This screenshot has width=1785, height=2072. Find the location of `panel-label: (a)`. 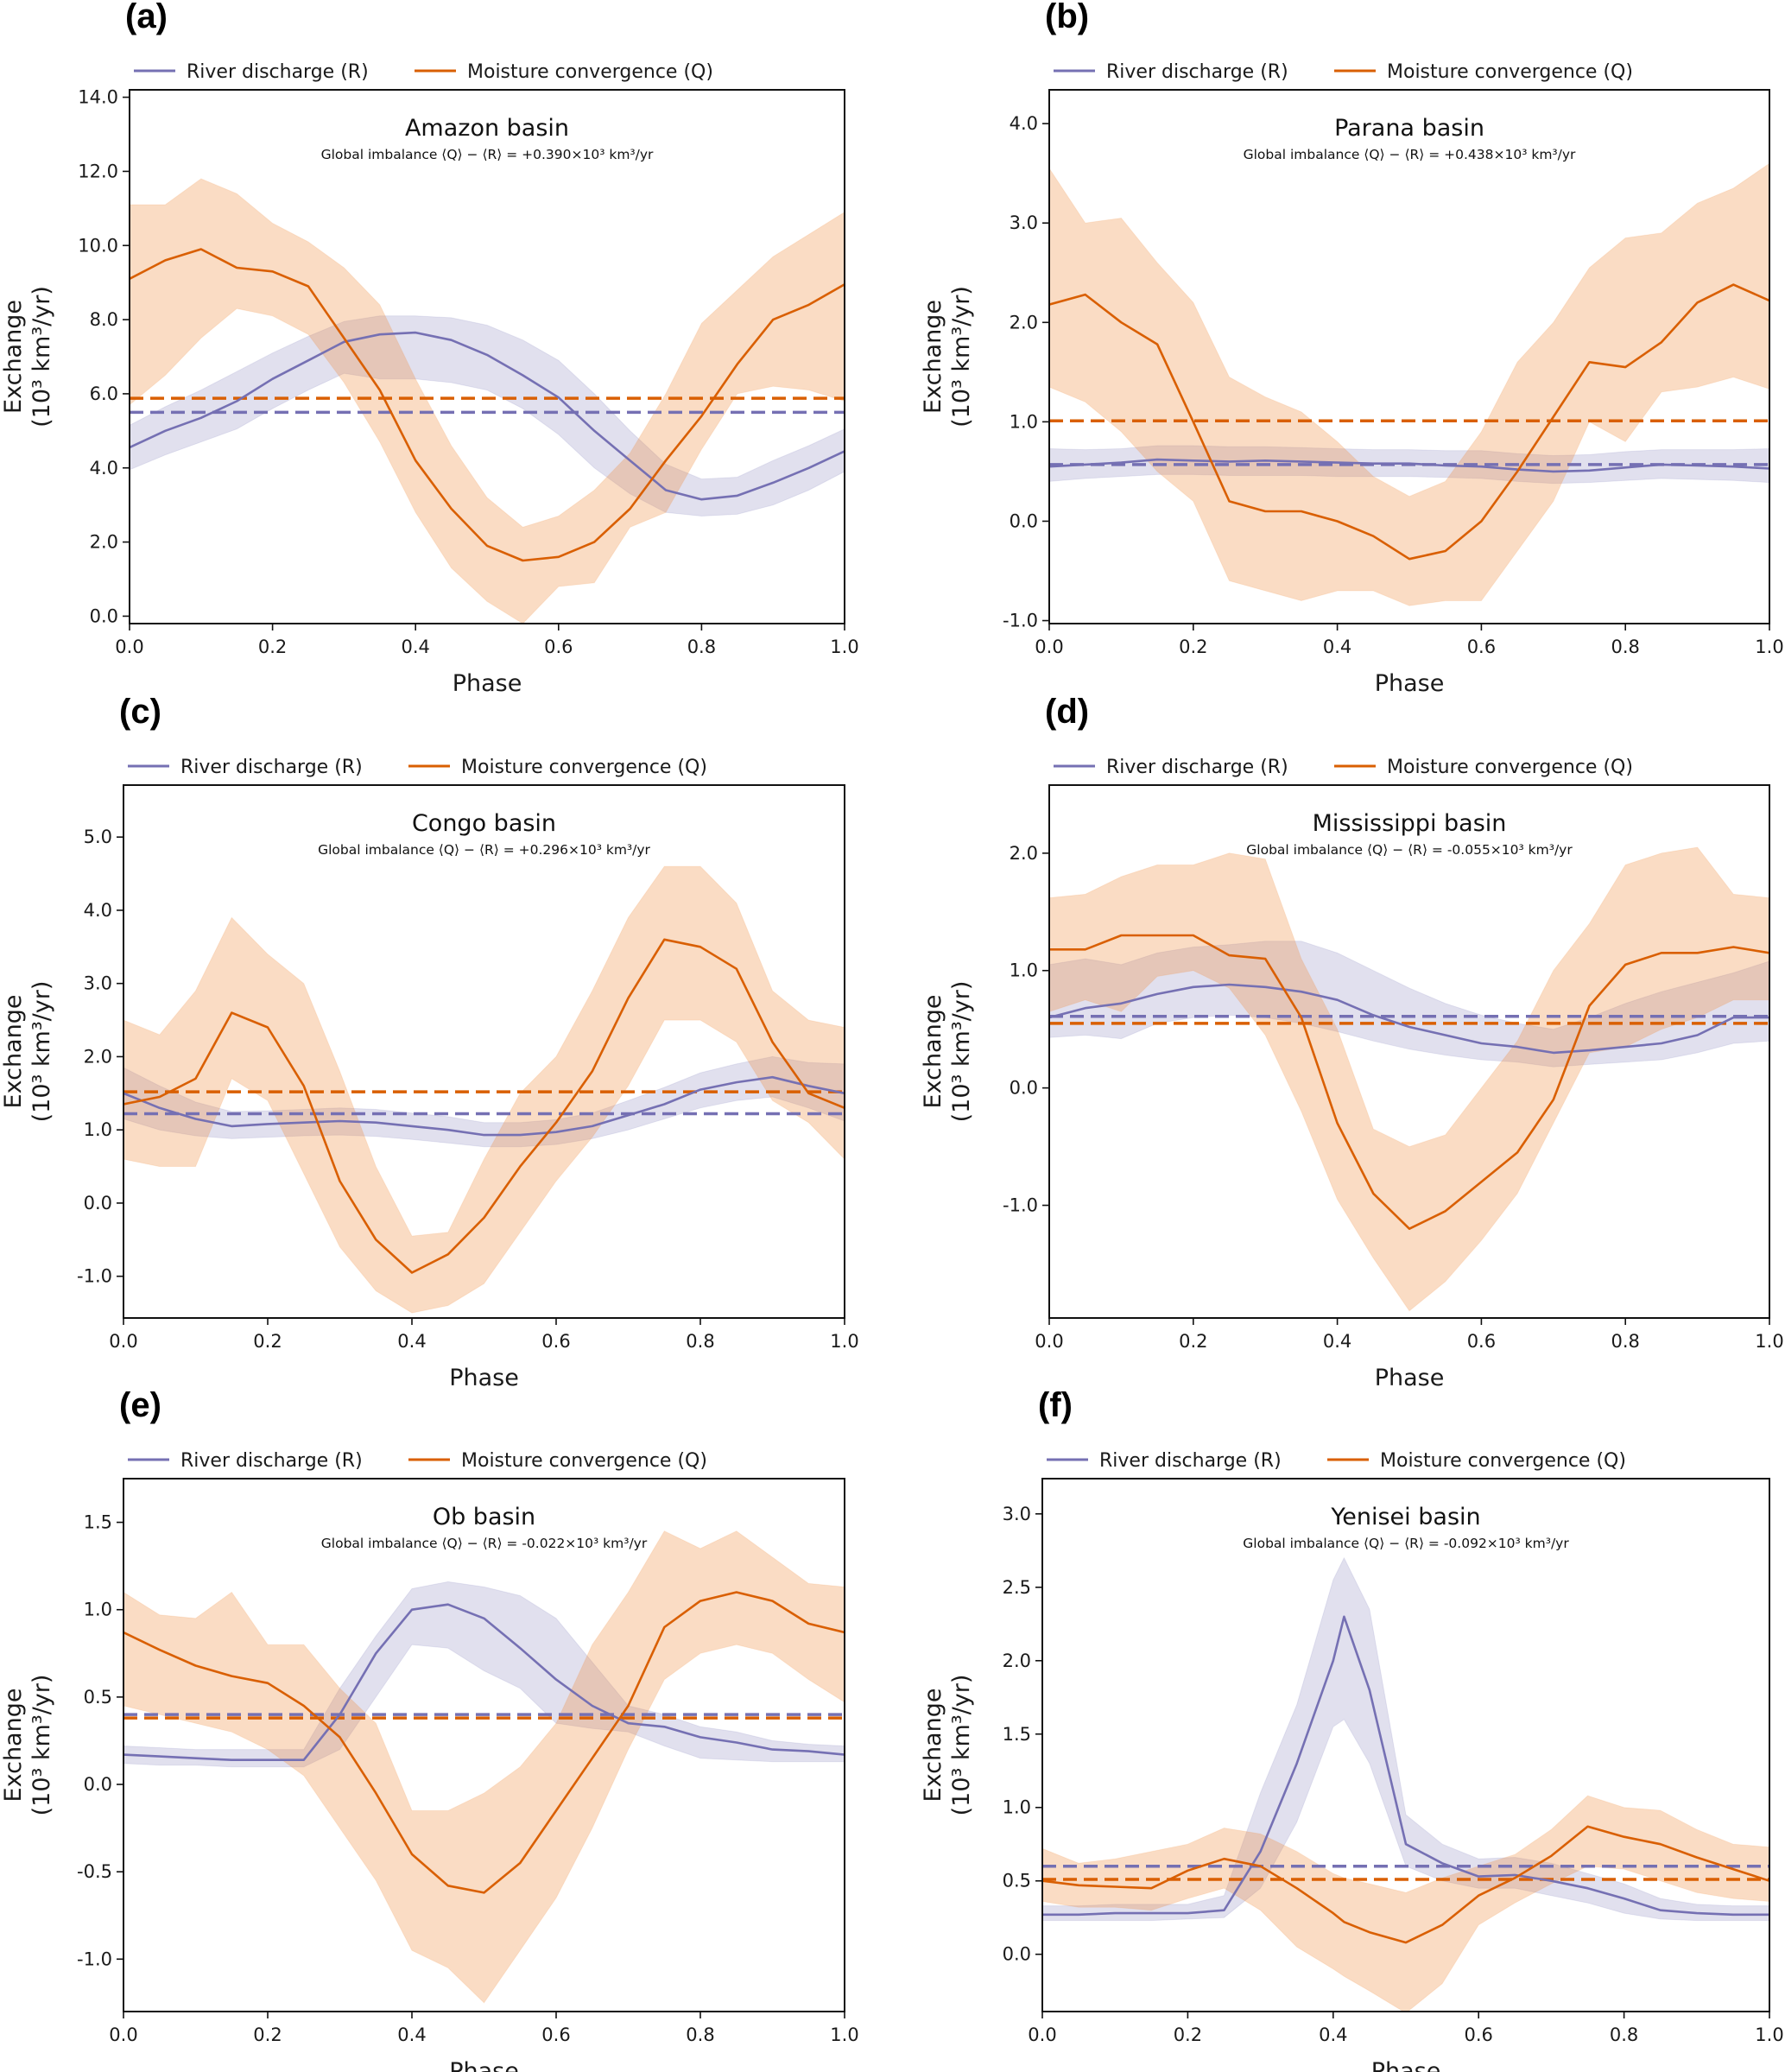

panel-label: (a) is located at coordinates (146, 18).